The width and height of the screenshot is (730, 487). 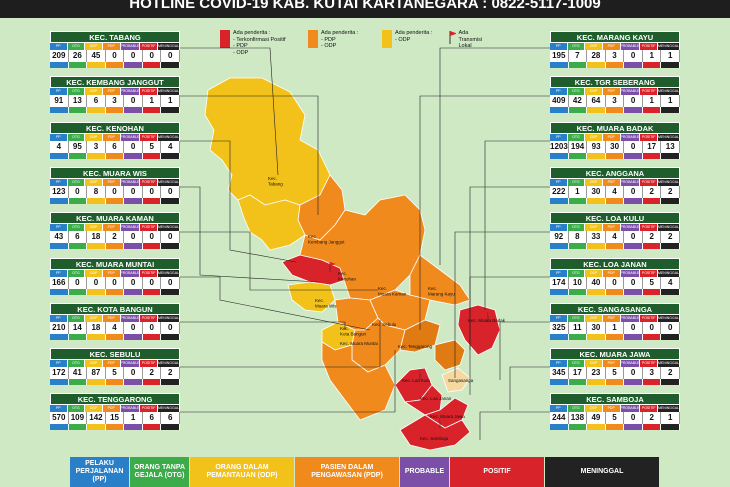 What do you see at coordinates (578, 146) in the screenshot?
I see `value-cell: 194` at bounding box center [578, 146].